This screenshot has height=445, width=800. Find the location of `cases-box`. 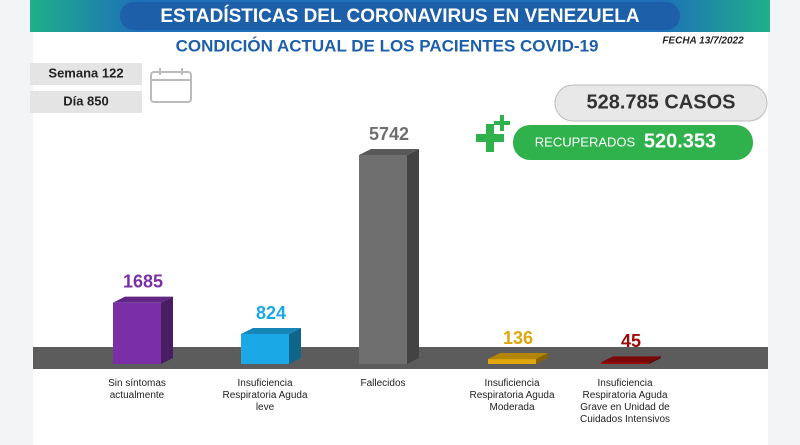

cases-box is located at coordinates (661, 103).